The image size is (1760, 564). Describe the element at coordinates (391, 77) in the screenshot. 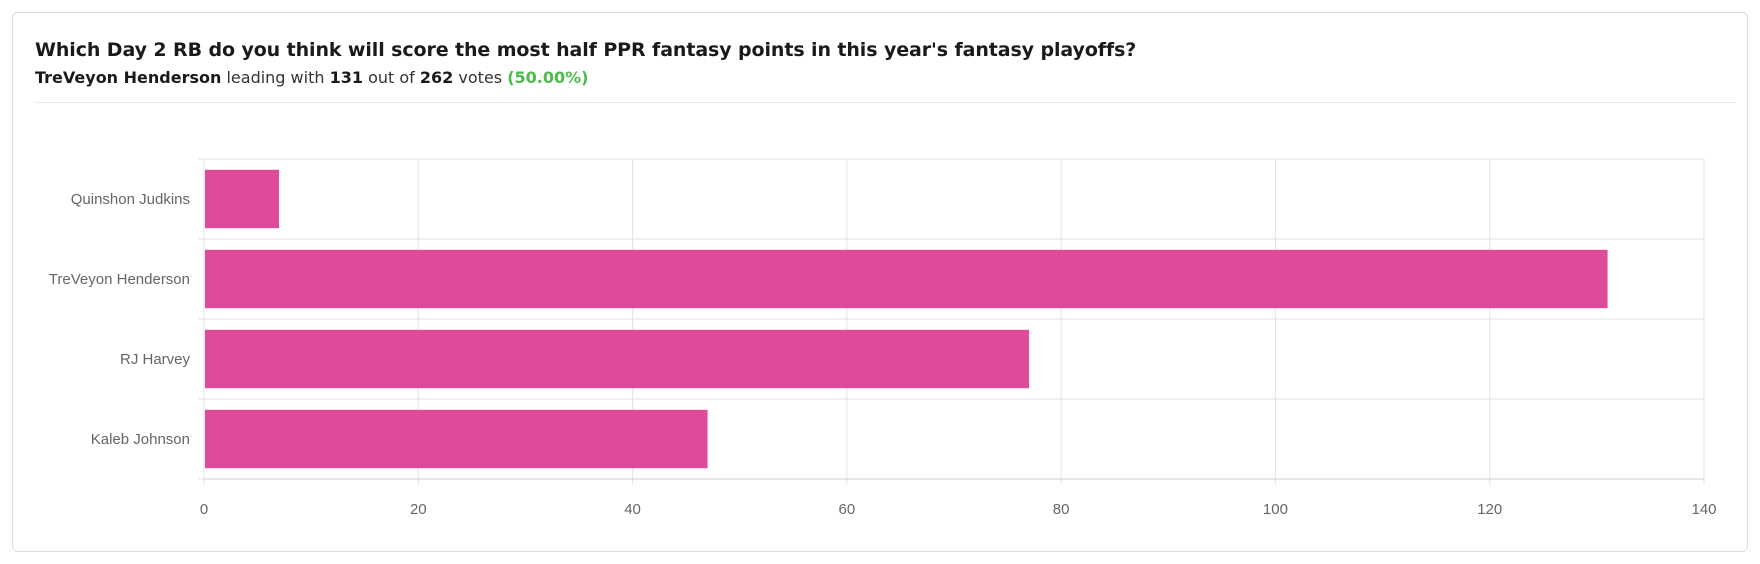

I see `out-of-text: out of` at that location.